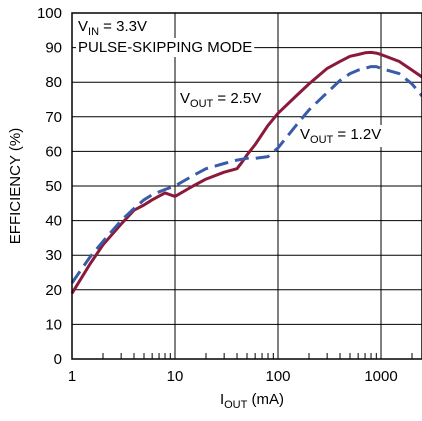 Image resolution: width=422 pixels, height=421 pixels. I want to click on y-tick-label: 100, so click(49, 13).